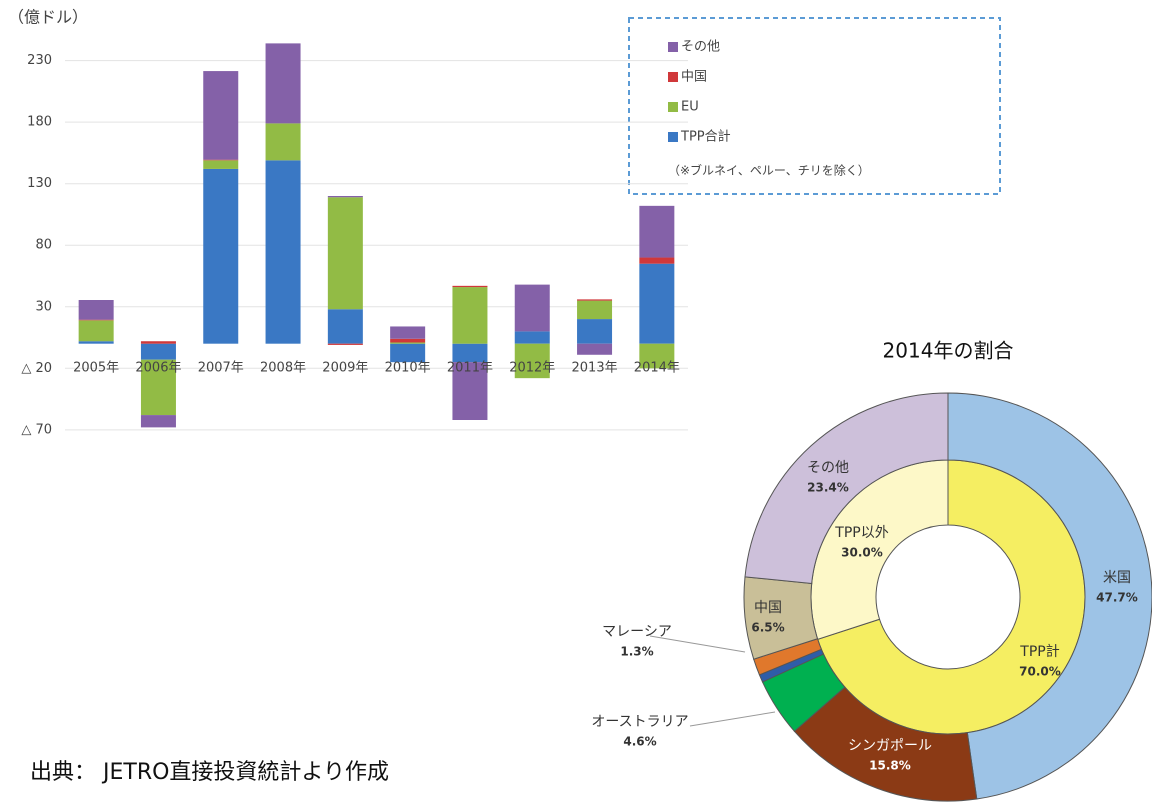  What do you see at coordinates (1117, 598) in the screenshot?
I see `slice-value-label: 47.7%` at bounding box center [1117, 598].